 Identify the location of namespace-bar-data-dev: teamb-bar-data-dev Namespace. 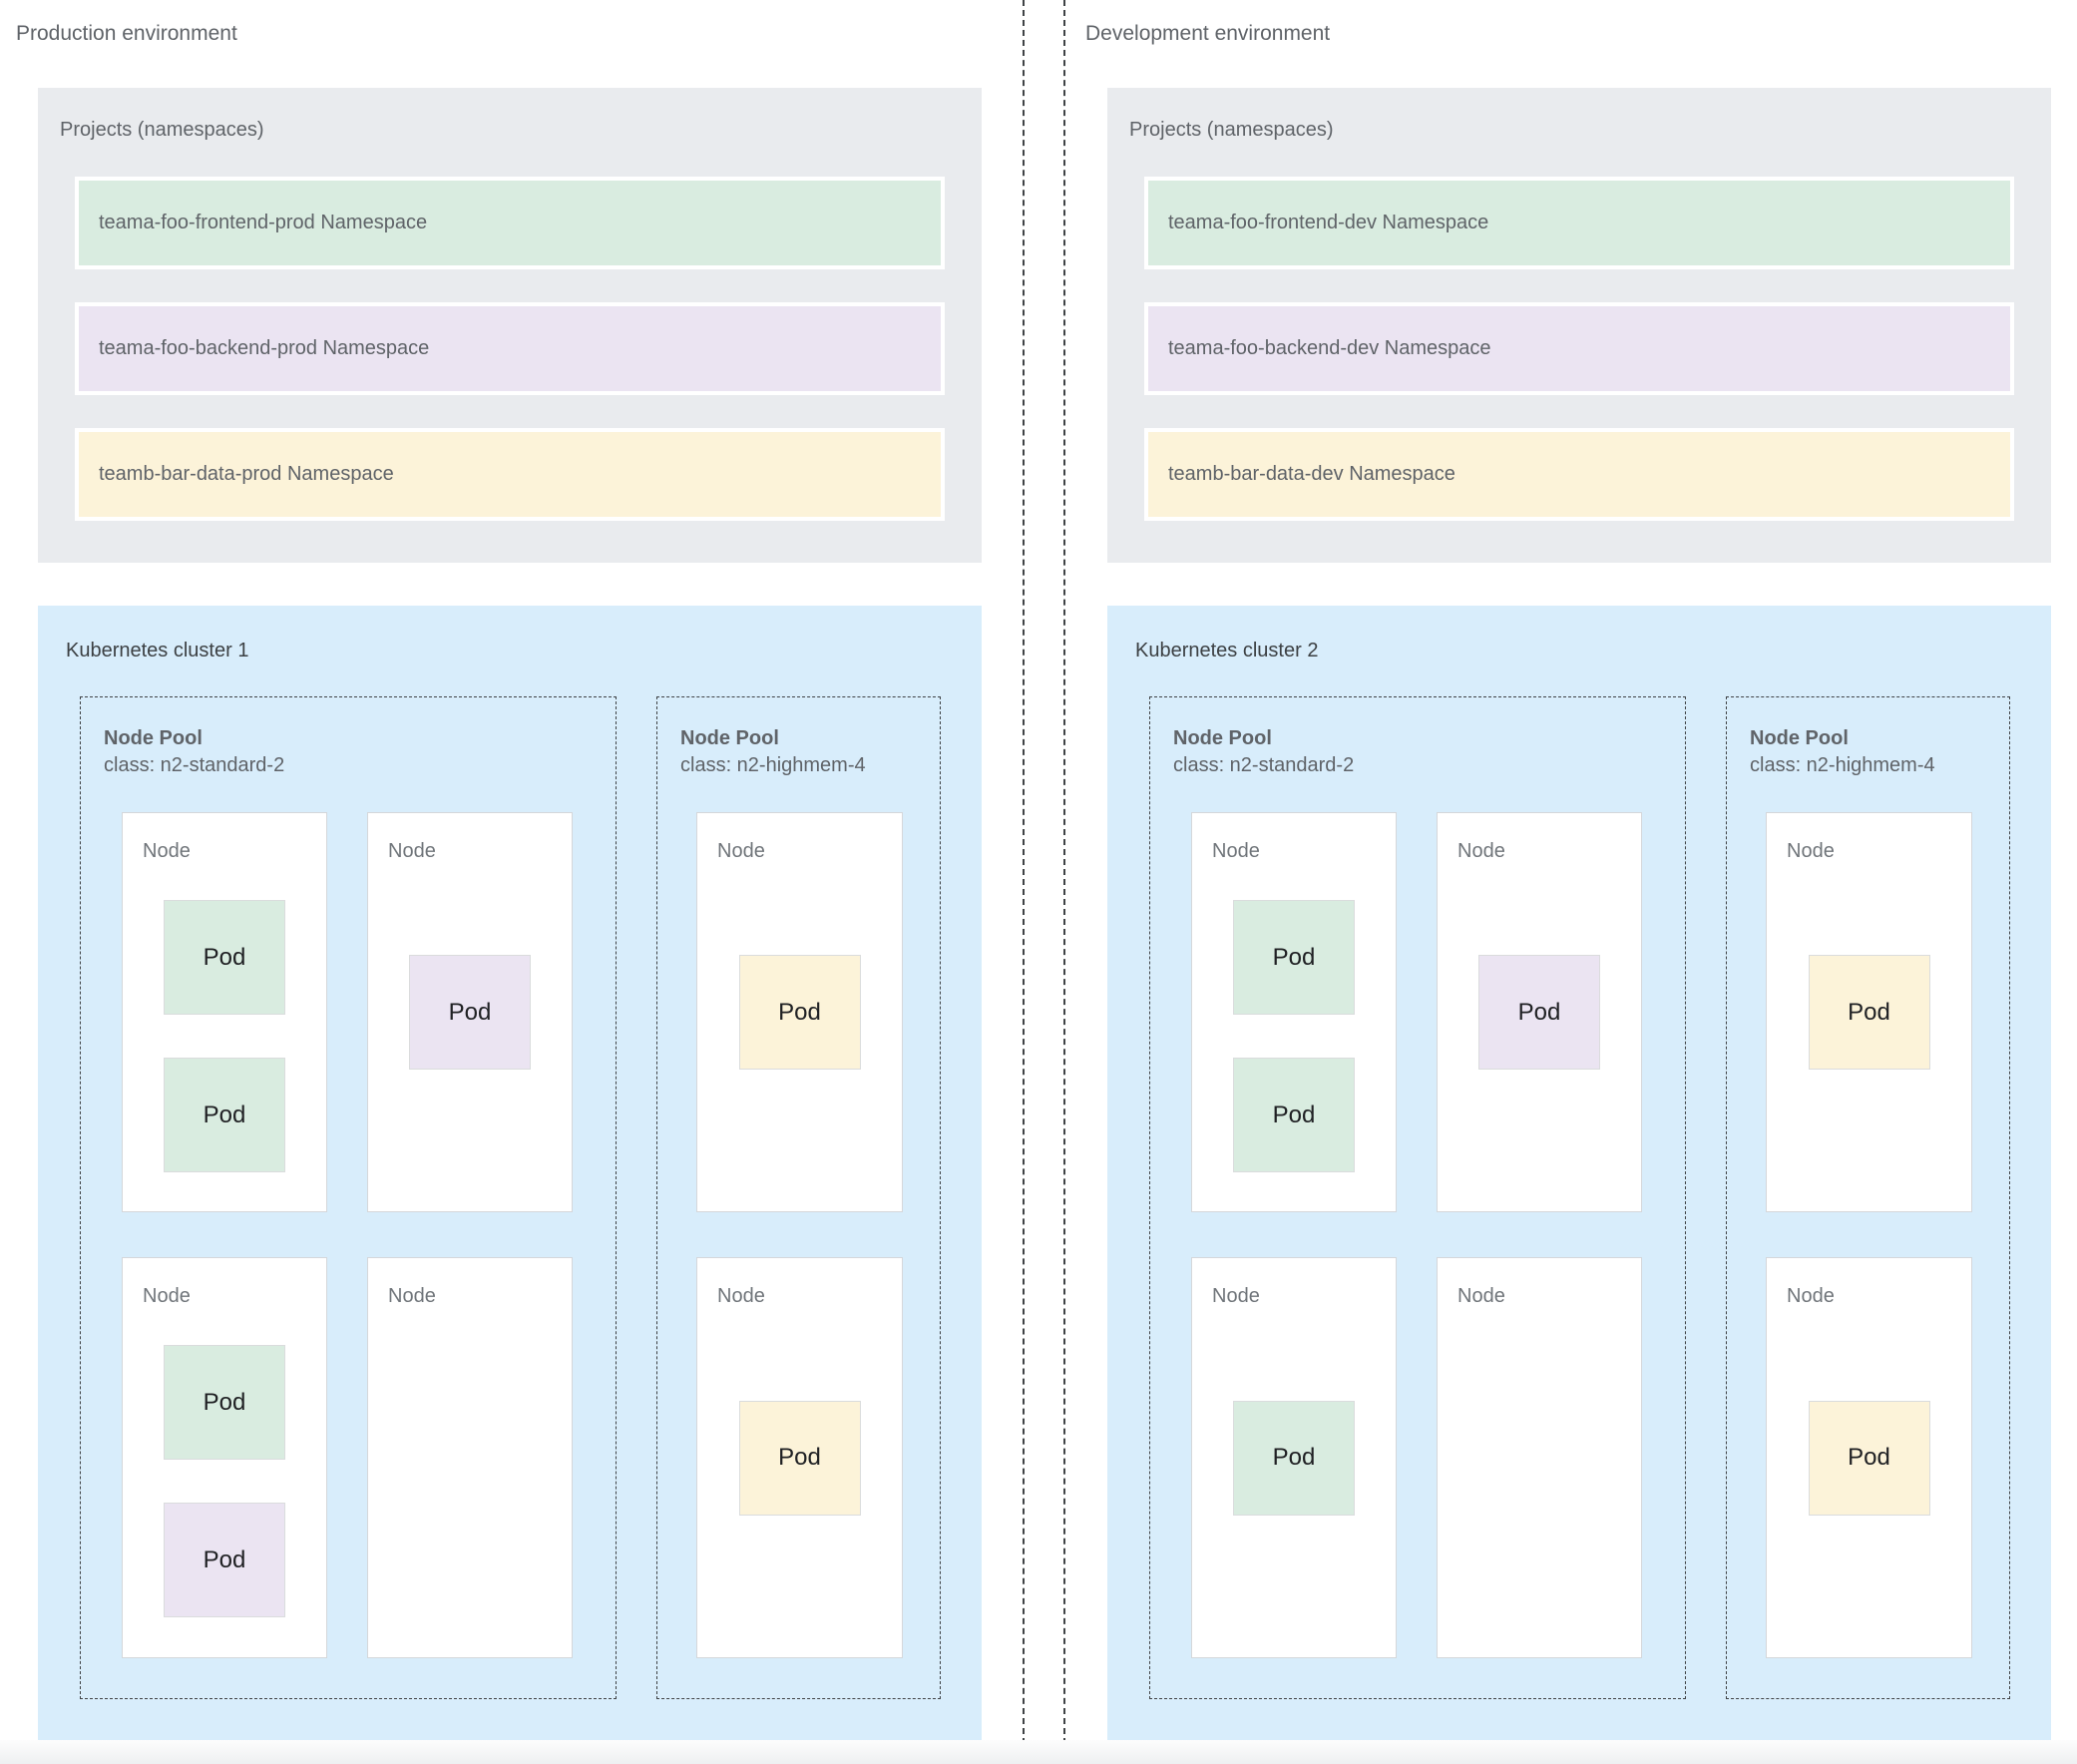
(1579, 474).